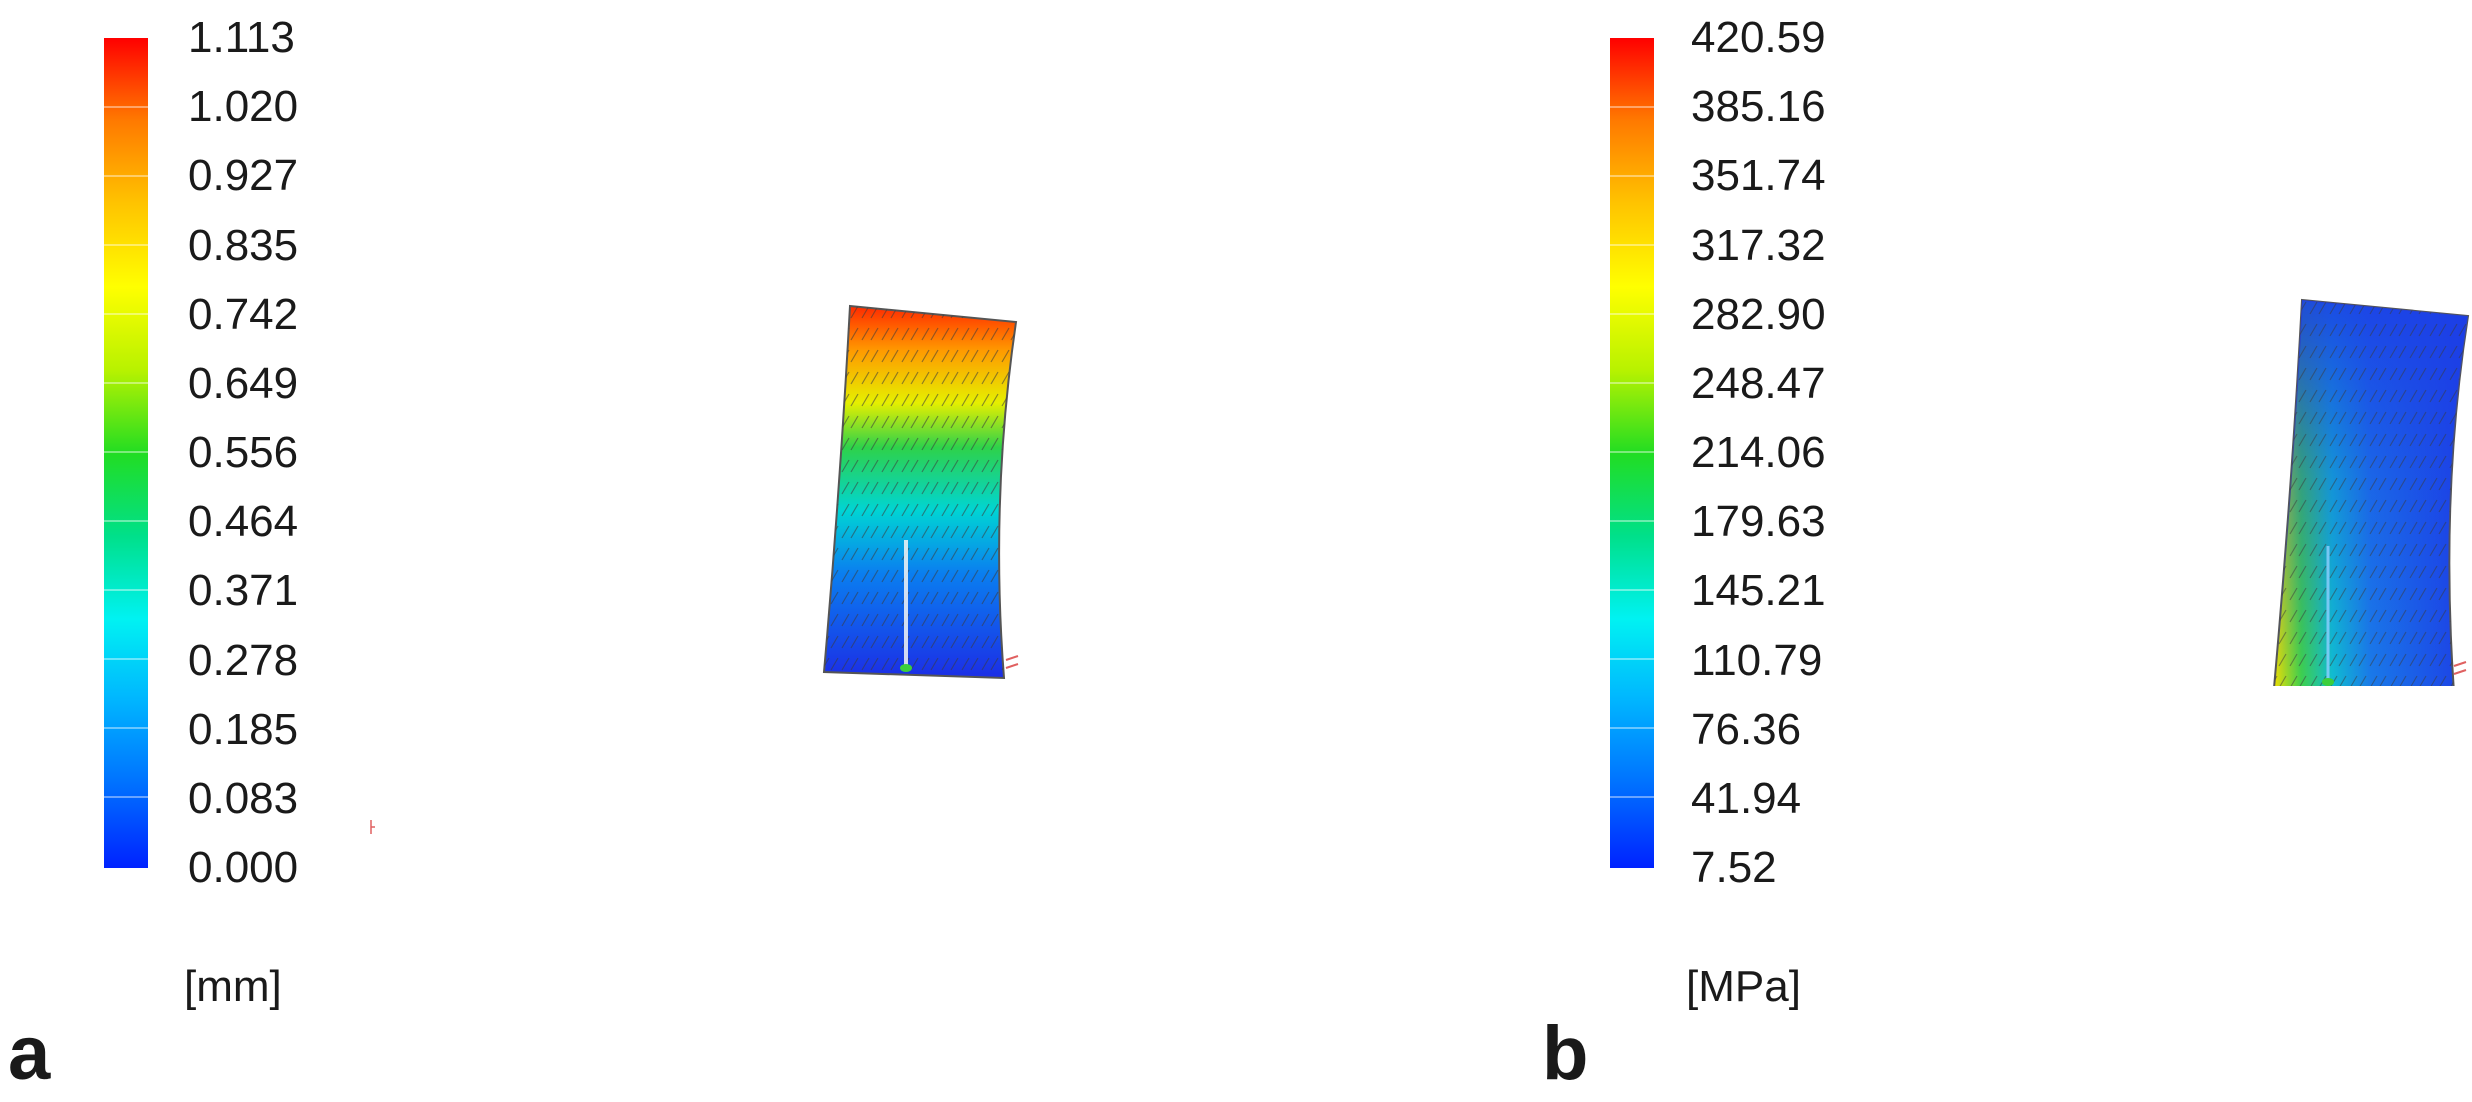 The height and width of the screenshot is (1102, 2472). I want to click on tick-label: 420.59, so click(1758, 37).